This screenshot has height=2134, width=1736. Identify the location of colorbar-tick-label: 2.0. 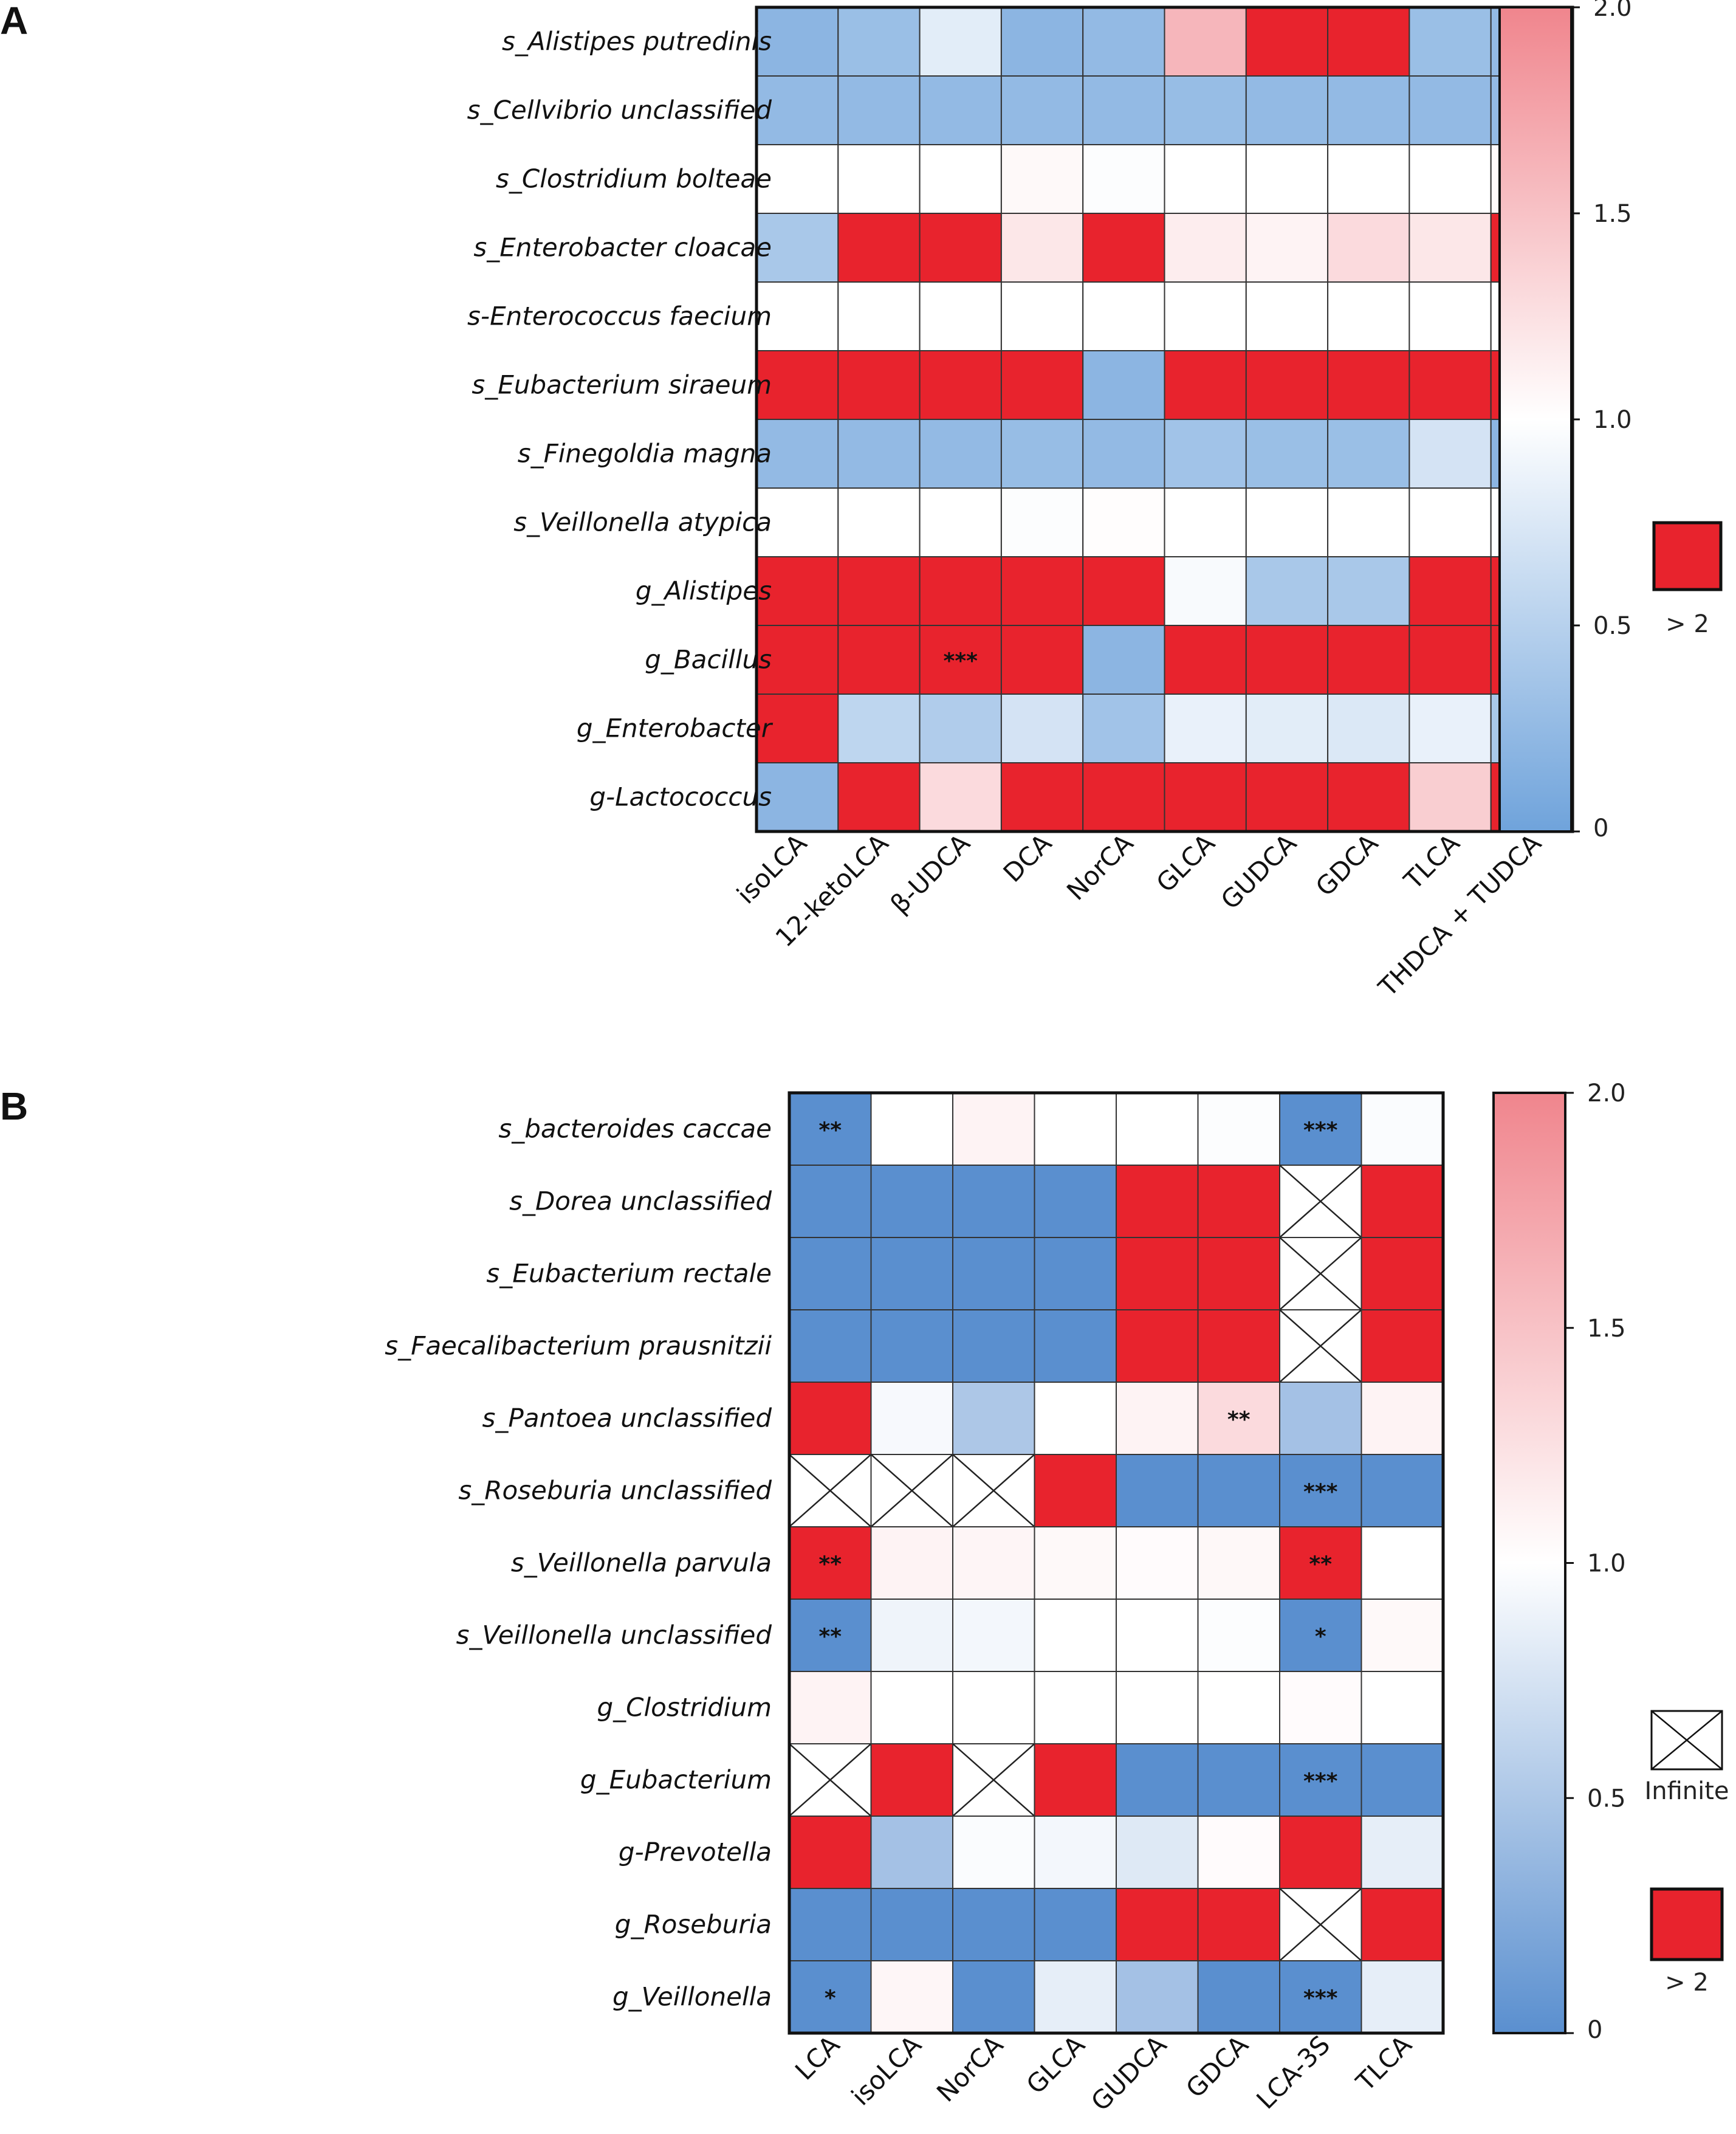
(1613, 11).